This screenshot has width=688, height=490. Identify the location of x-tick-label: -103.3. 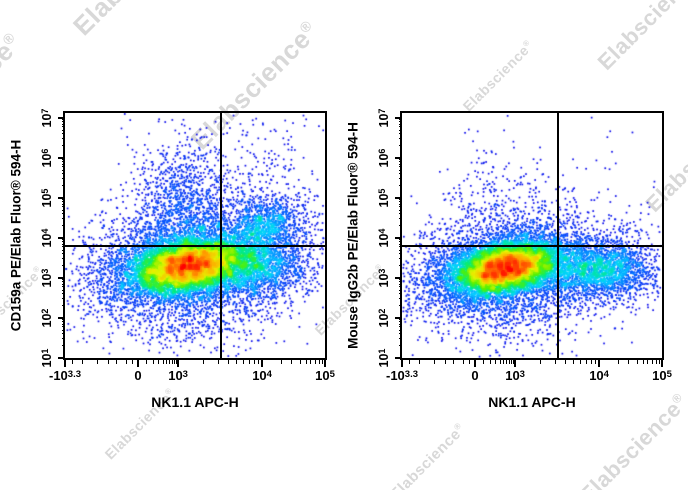
(402, 375).